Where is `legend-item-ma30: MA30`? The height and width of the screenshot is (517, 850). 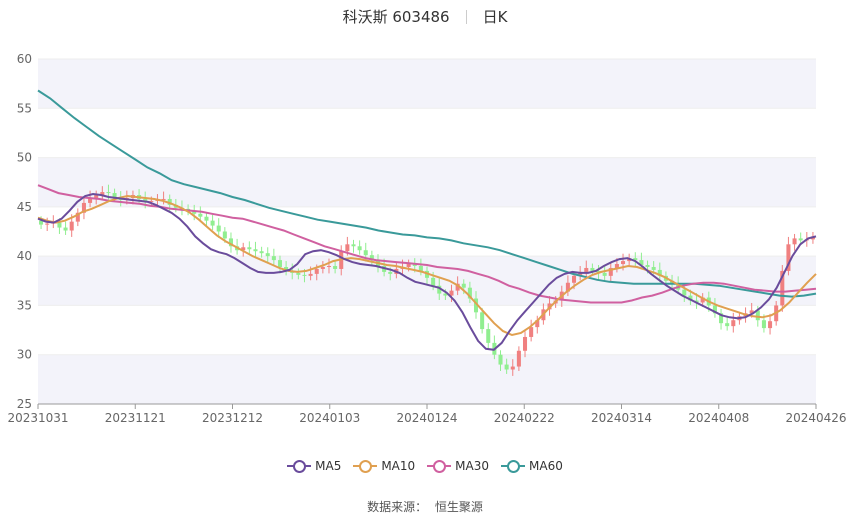 legend-item-ma30: MA30 is located at coordinates (458, 466).